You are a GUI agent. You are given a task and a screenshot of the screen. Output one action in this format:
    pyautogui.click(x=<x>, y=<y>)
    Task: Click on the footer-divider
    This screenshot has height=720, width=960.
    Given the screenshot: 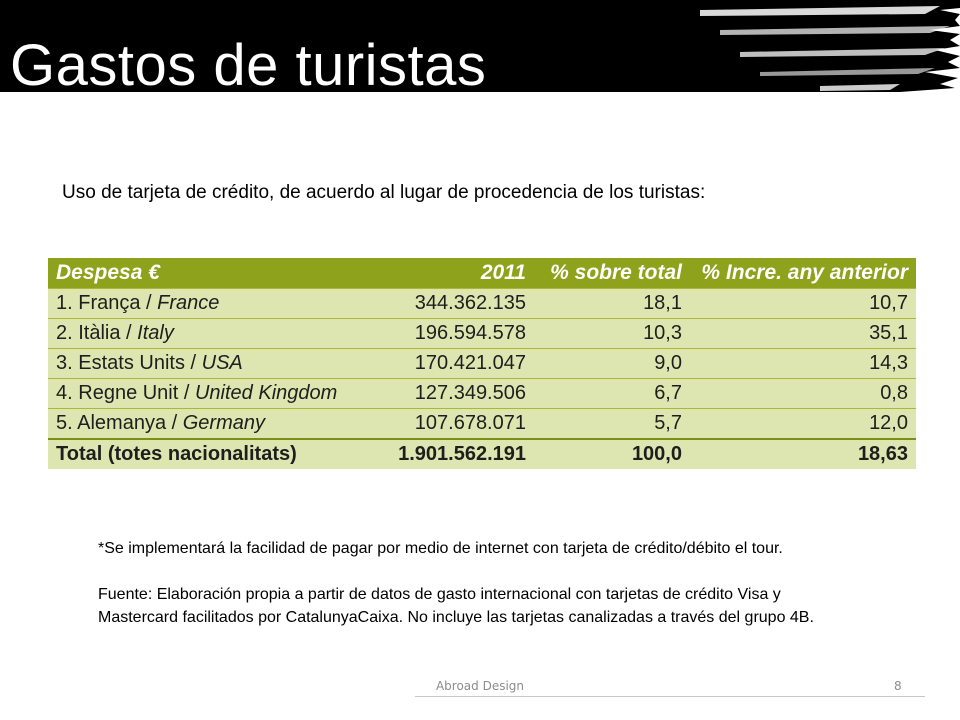 What is the action you would take?
    pyautogui.click(x=670, y=696)
    